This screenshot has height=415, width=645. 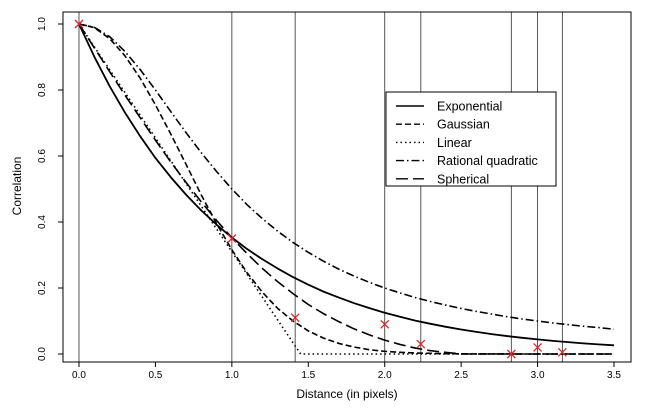 What do you see at coordinates (50, 189) in the screenshot?
I see `y-axis: 0.0 0.2 0.4 0.6 0.8 1.0` at bounding box center [50, 189].